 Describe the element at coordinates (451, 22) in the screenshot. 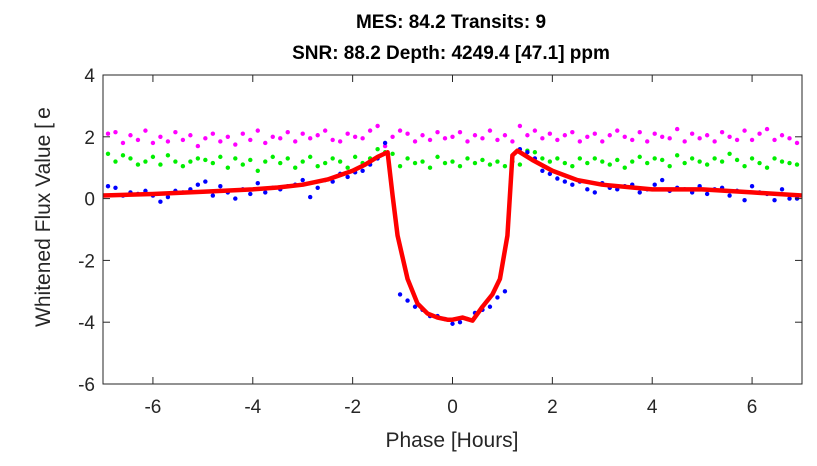

I see `chart-title-line1: MES: 84.2 Transits: 9` at that location.